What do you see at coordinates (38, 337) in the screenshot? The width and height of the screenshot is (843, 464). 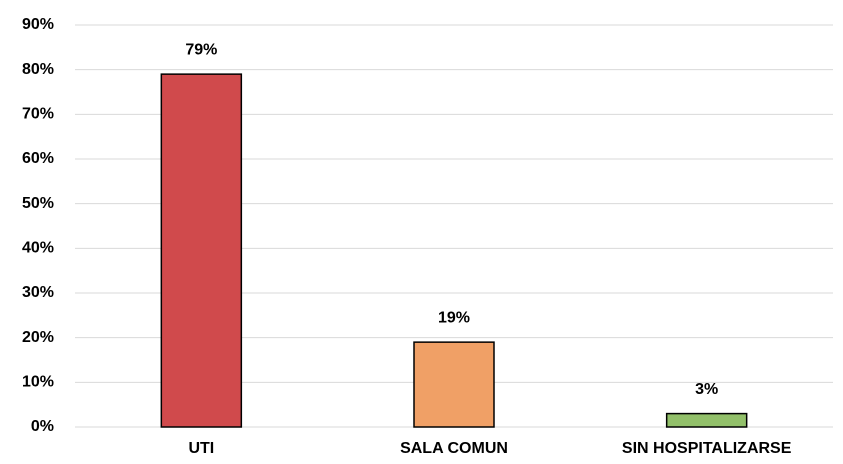 I see `y-tick-label: 20%` at bounding box center [38, 337].